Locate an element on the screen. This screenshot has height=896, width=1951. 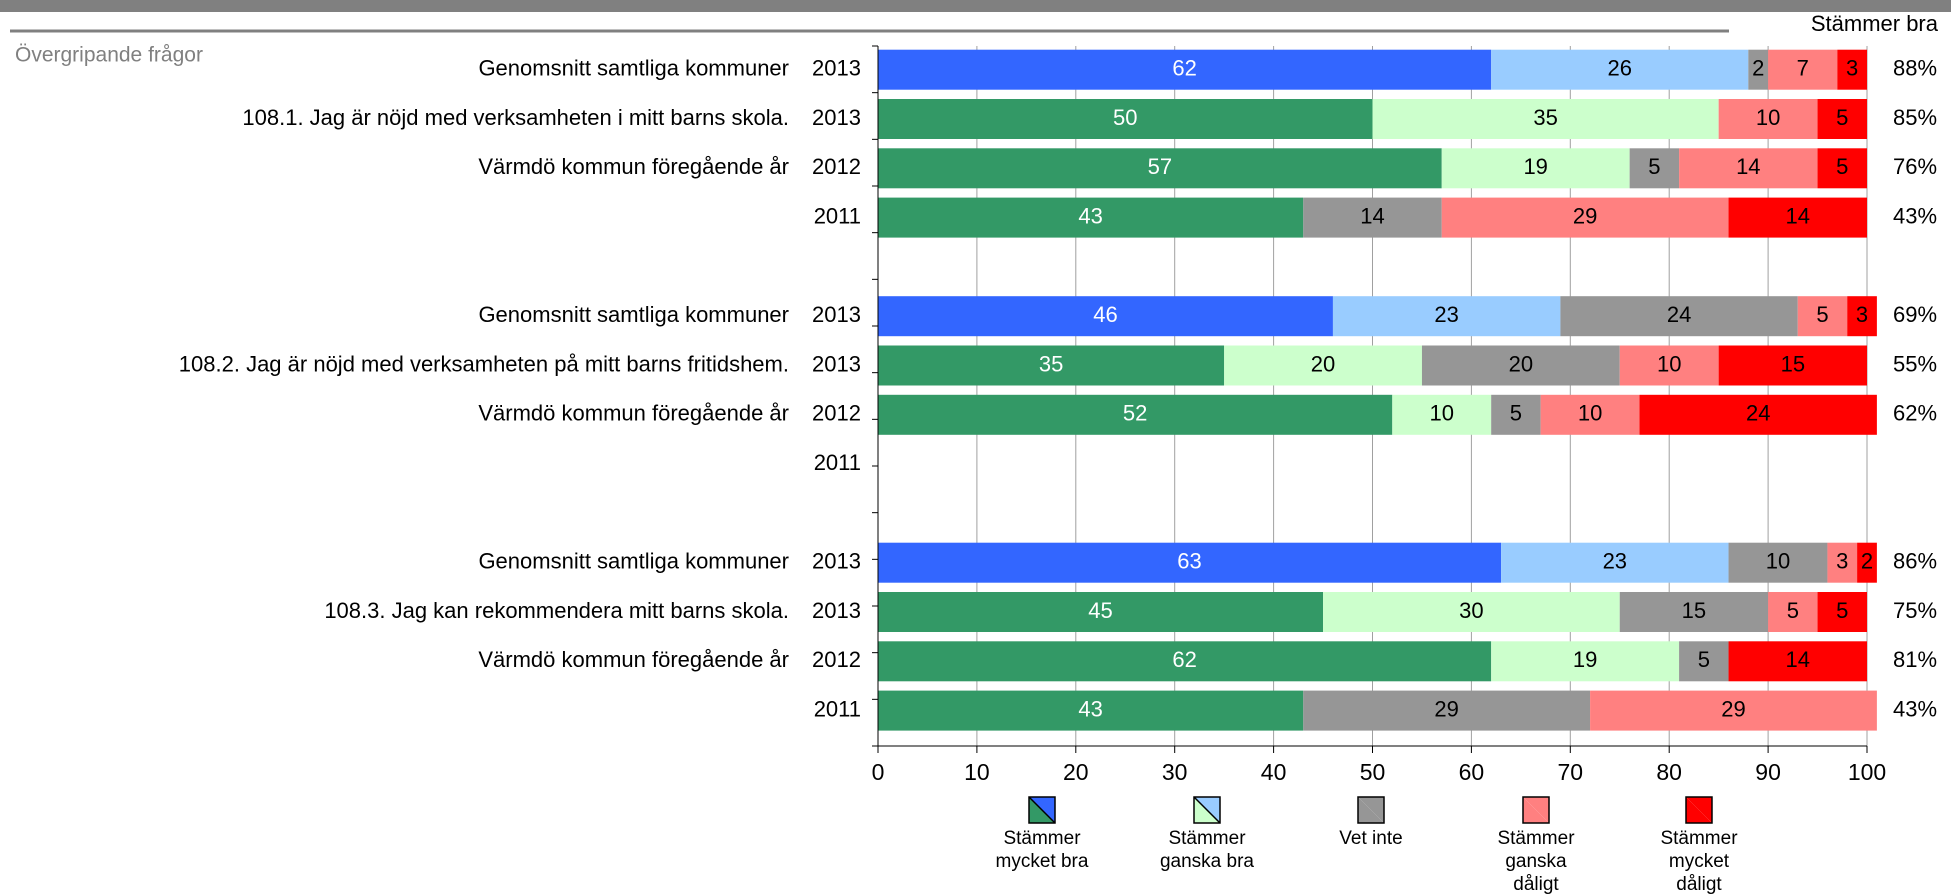
legend-label: Stämmer ganska bra is located at coordinates (1206, 850).